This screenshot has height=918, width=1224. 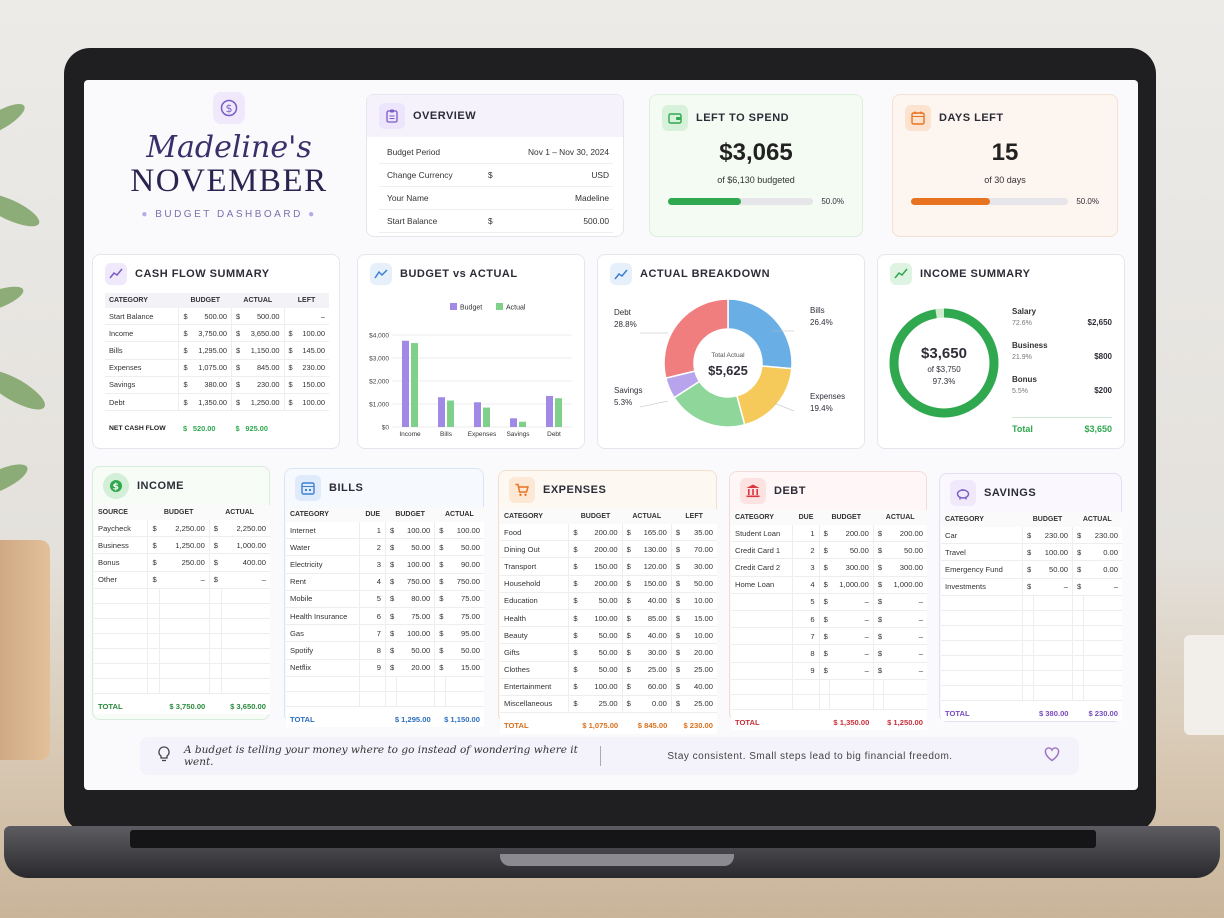 What do you see at coordinates (121, 529) in the screenshot?
I see `table-cell: Paycheck` at bounding box center [121, 529].